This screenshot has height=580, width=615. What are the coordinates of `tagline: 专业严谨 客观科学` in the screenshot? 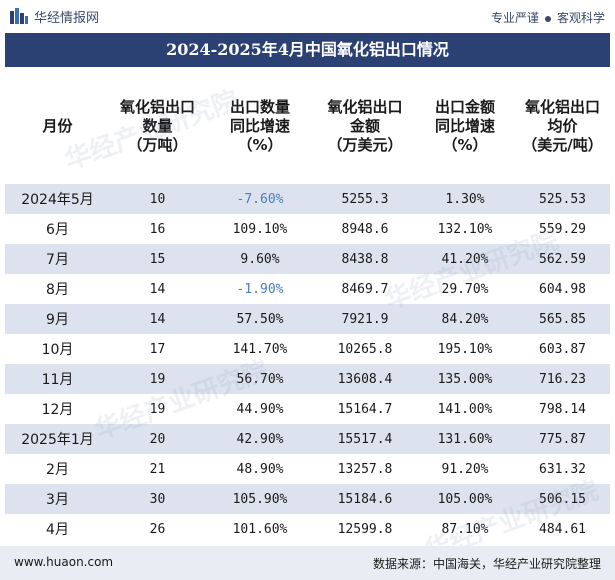 It's located at (548, 17).